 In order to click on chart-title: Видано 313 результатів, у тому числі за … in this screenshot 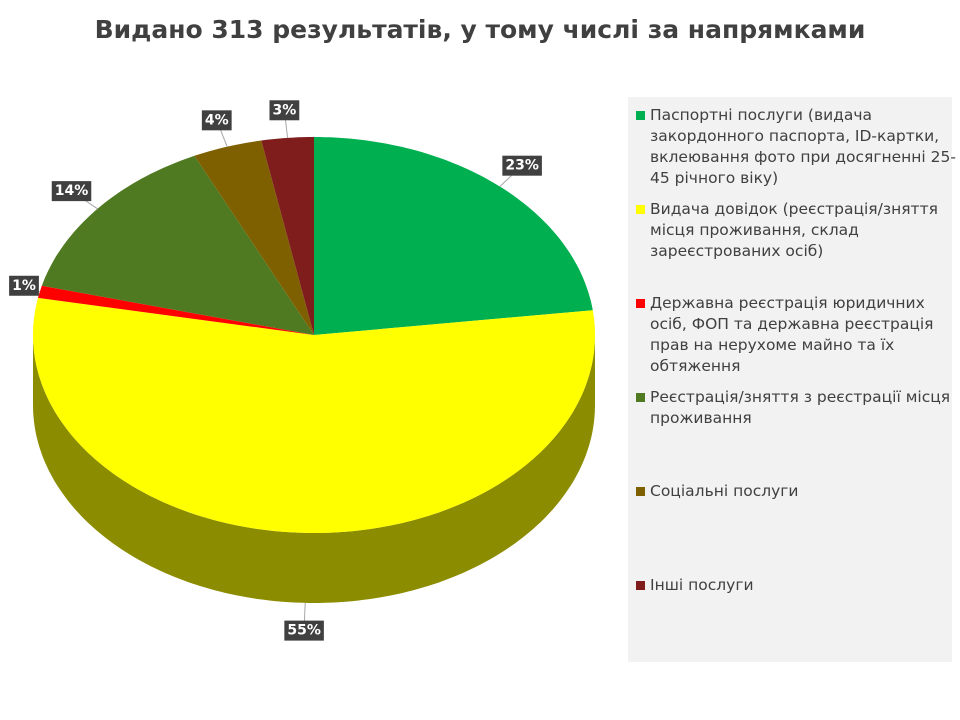, I will do `click(480, 29)`.